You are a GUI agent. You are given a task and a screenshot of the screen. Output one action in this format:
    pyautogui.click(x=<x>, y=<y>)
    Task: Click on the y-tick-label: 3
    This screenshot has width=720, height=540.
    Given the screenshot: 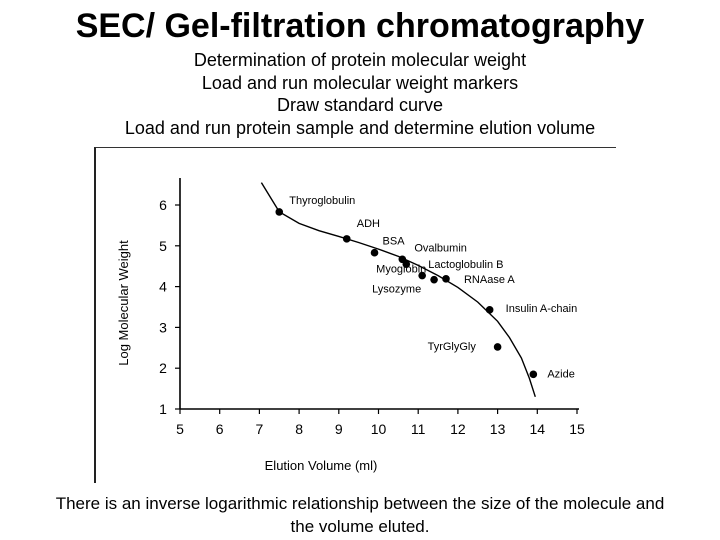 What is the action you would take?
    pyautogui.click(x=163, y=327)
    